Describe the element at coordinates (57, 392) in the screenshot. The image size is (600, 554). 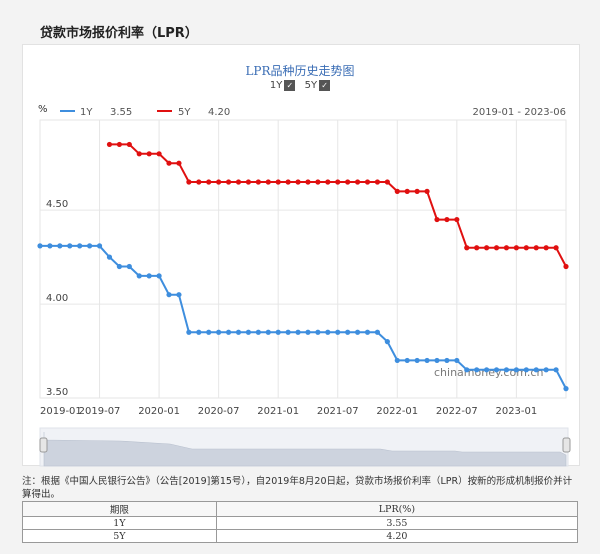
I see `y-tick-label: 3.50` at that location.